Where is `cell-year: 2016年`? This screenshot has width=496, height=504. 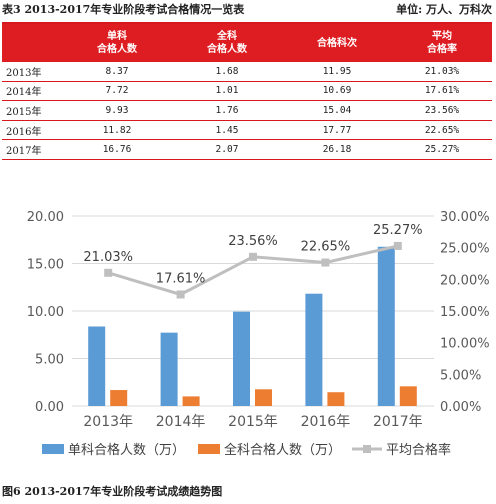 cell-year: 2016年 is located at coordinates (32, 130).